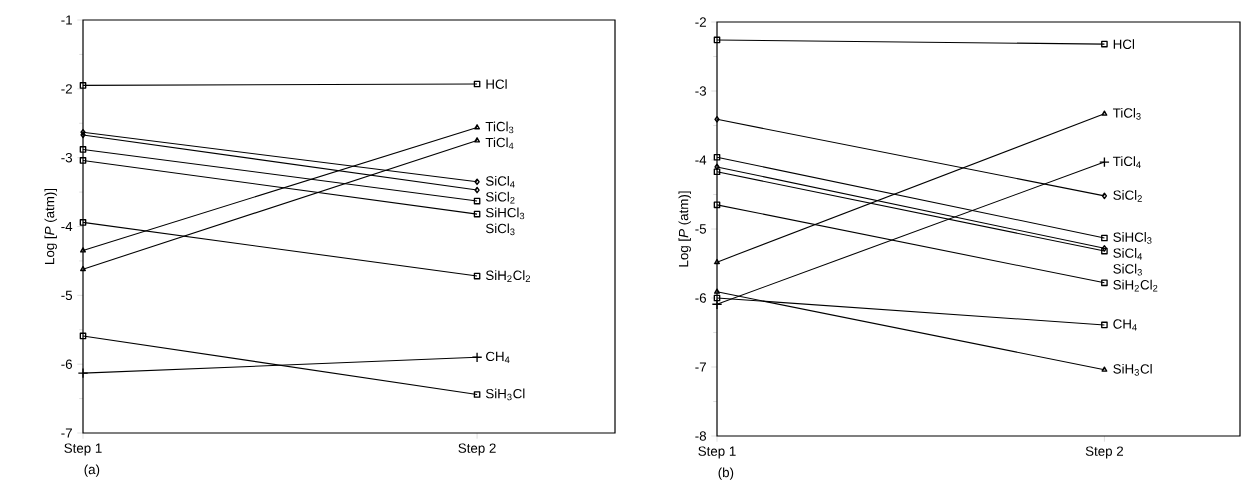 The width and height of the screenshot is (1243, 497). I want to click on y-tick-label: -8, so click(701, 436).